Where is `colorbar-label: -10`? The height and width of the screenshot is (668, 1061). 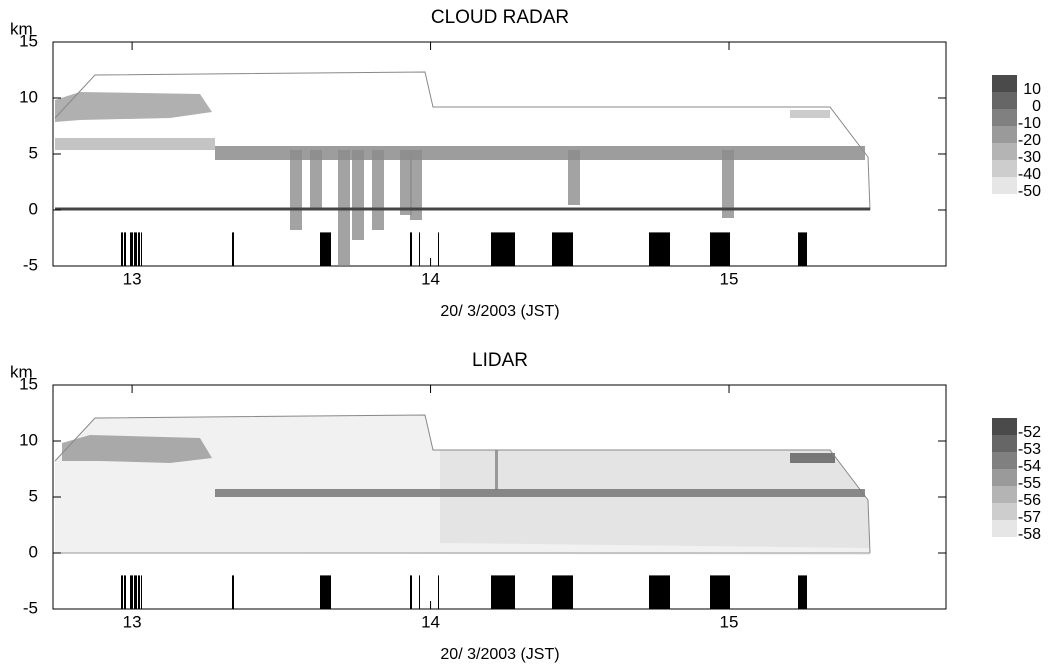
colorbar-label: -10 is located at coordinates (1029, 123).